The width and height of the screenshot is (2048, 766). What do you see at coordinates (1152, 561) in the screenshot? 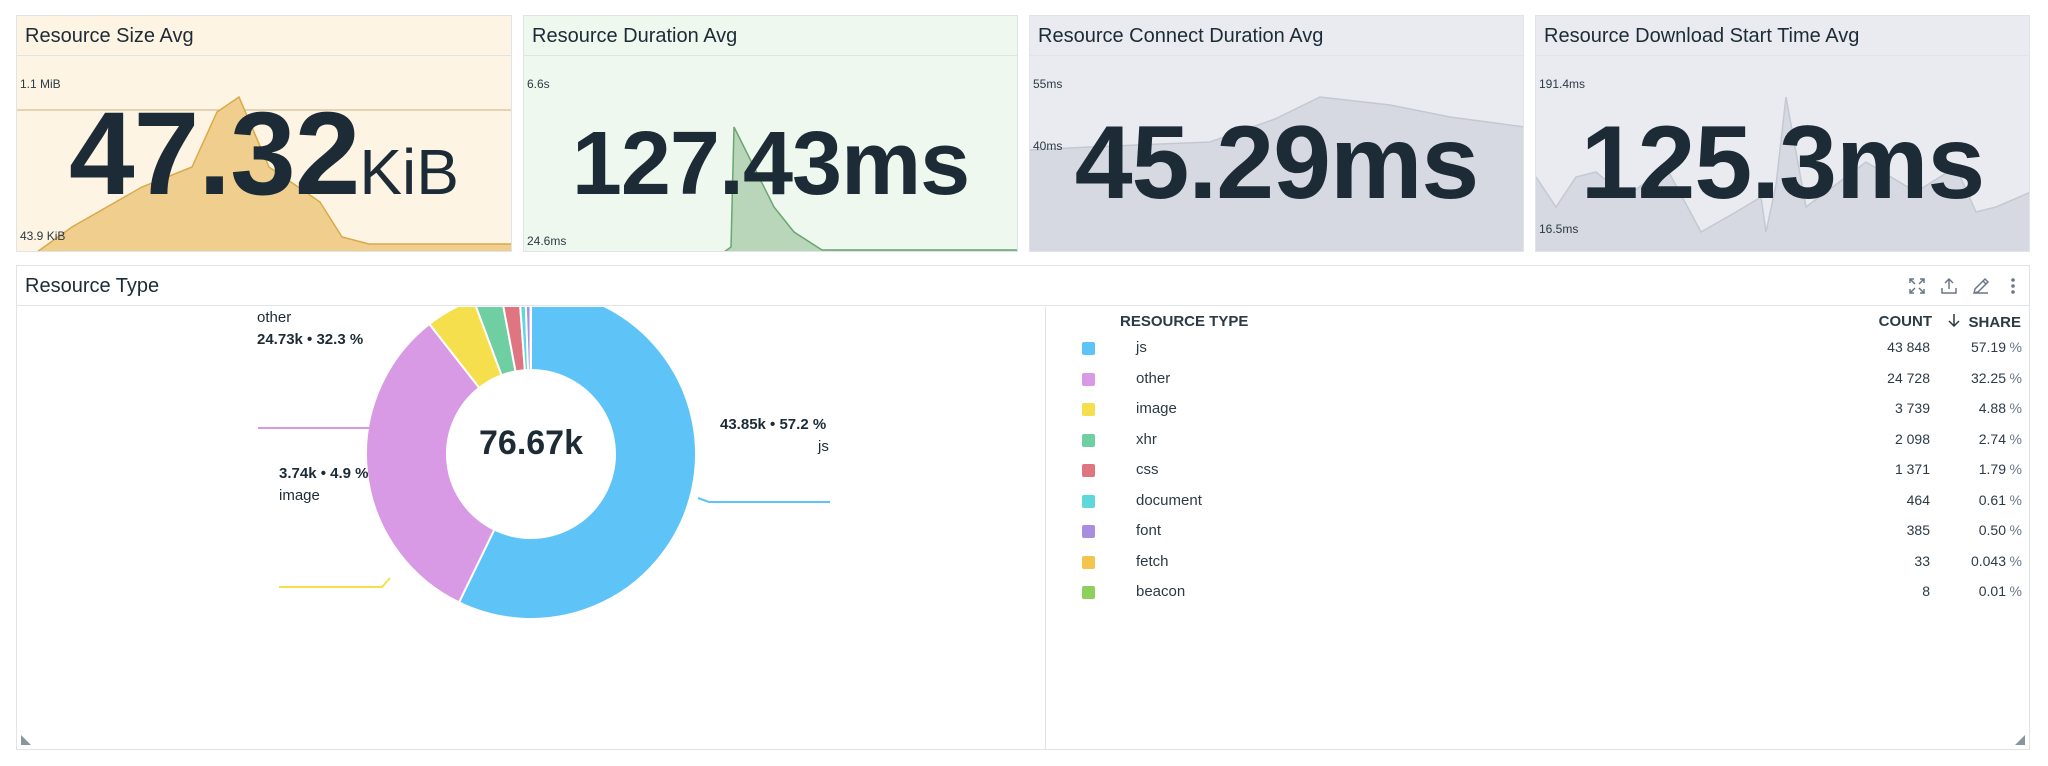
I see `legend-name: fetch` at bounding box center [1152, 561].